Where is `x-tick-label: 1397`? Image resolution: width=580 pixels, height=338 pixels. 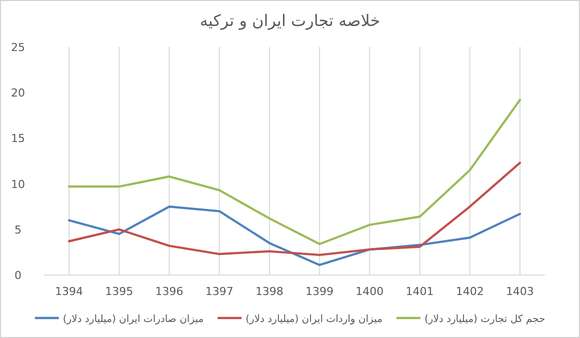 x-tick-label: 1397 is located at coordinates (219, 291).